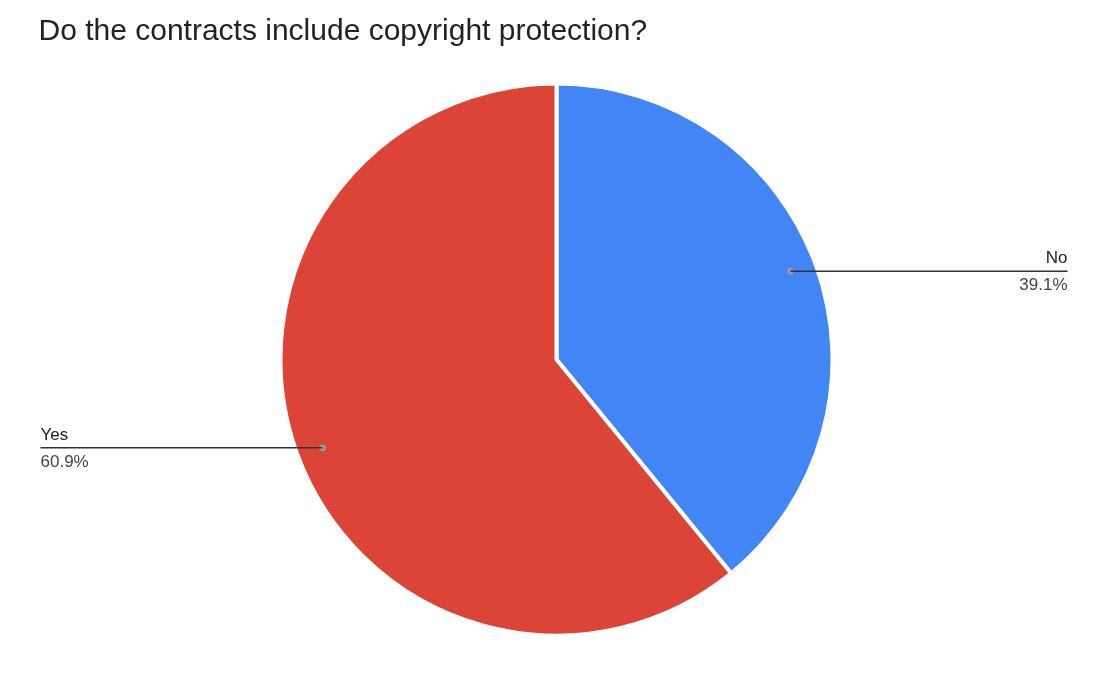 The image size is (1101, 685). What do you see at coordinates (343, 29) in the screenshot?
I see `chart-title: Do the contracts include copyright protection?` at bounding box center [343, 29].